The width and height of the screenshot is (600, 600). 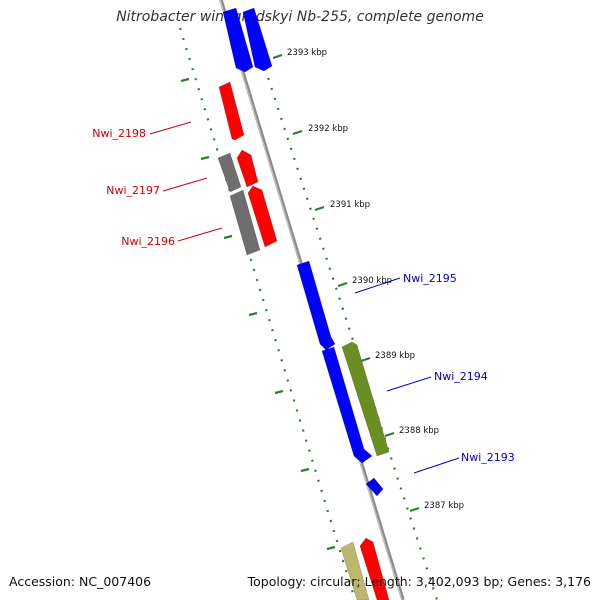 I want to click on gene-arrow-nwi-2194-olive, so click(x=365, y=399).